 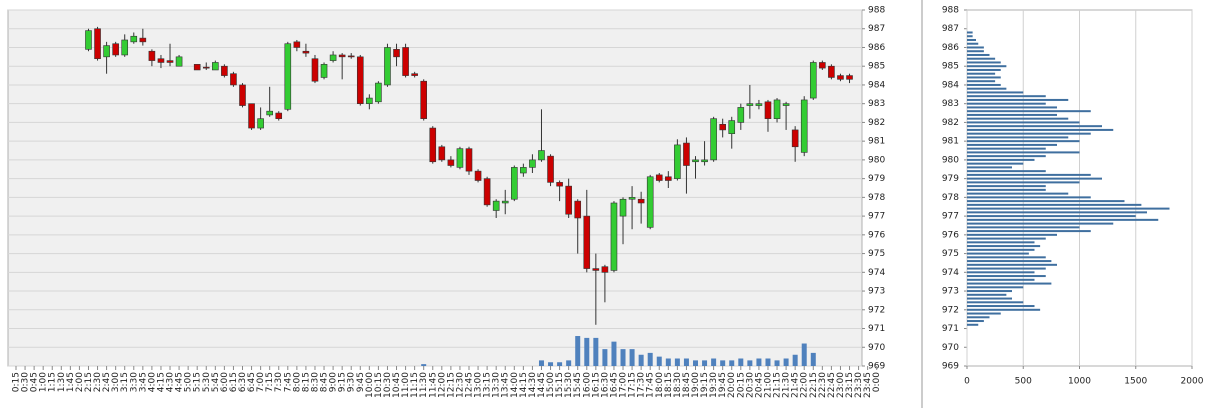 What do you see at coordinates (1192, 382) in the screenshot?
I see `x-tick-label: 2000` at bounding box center [1192, 382].